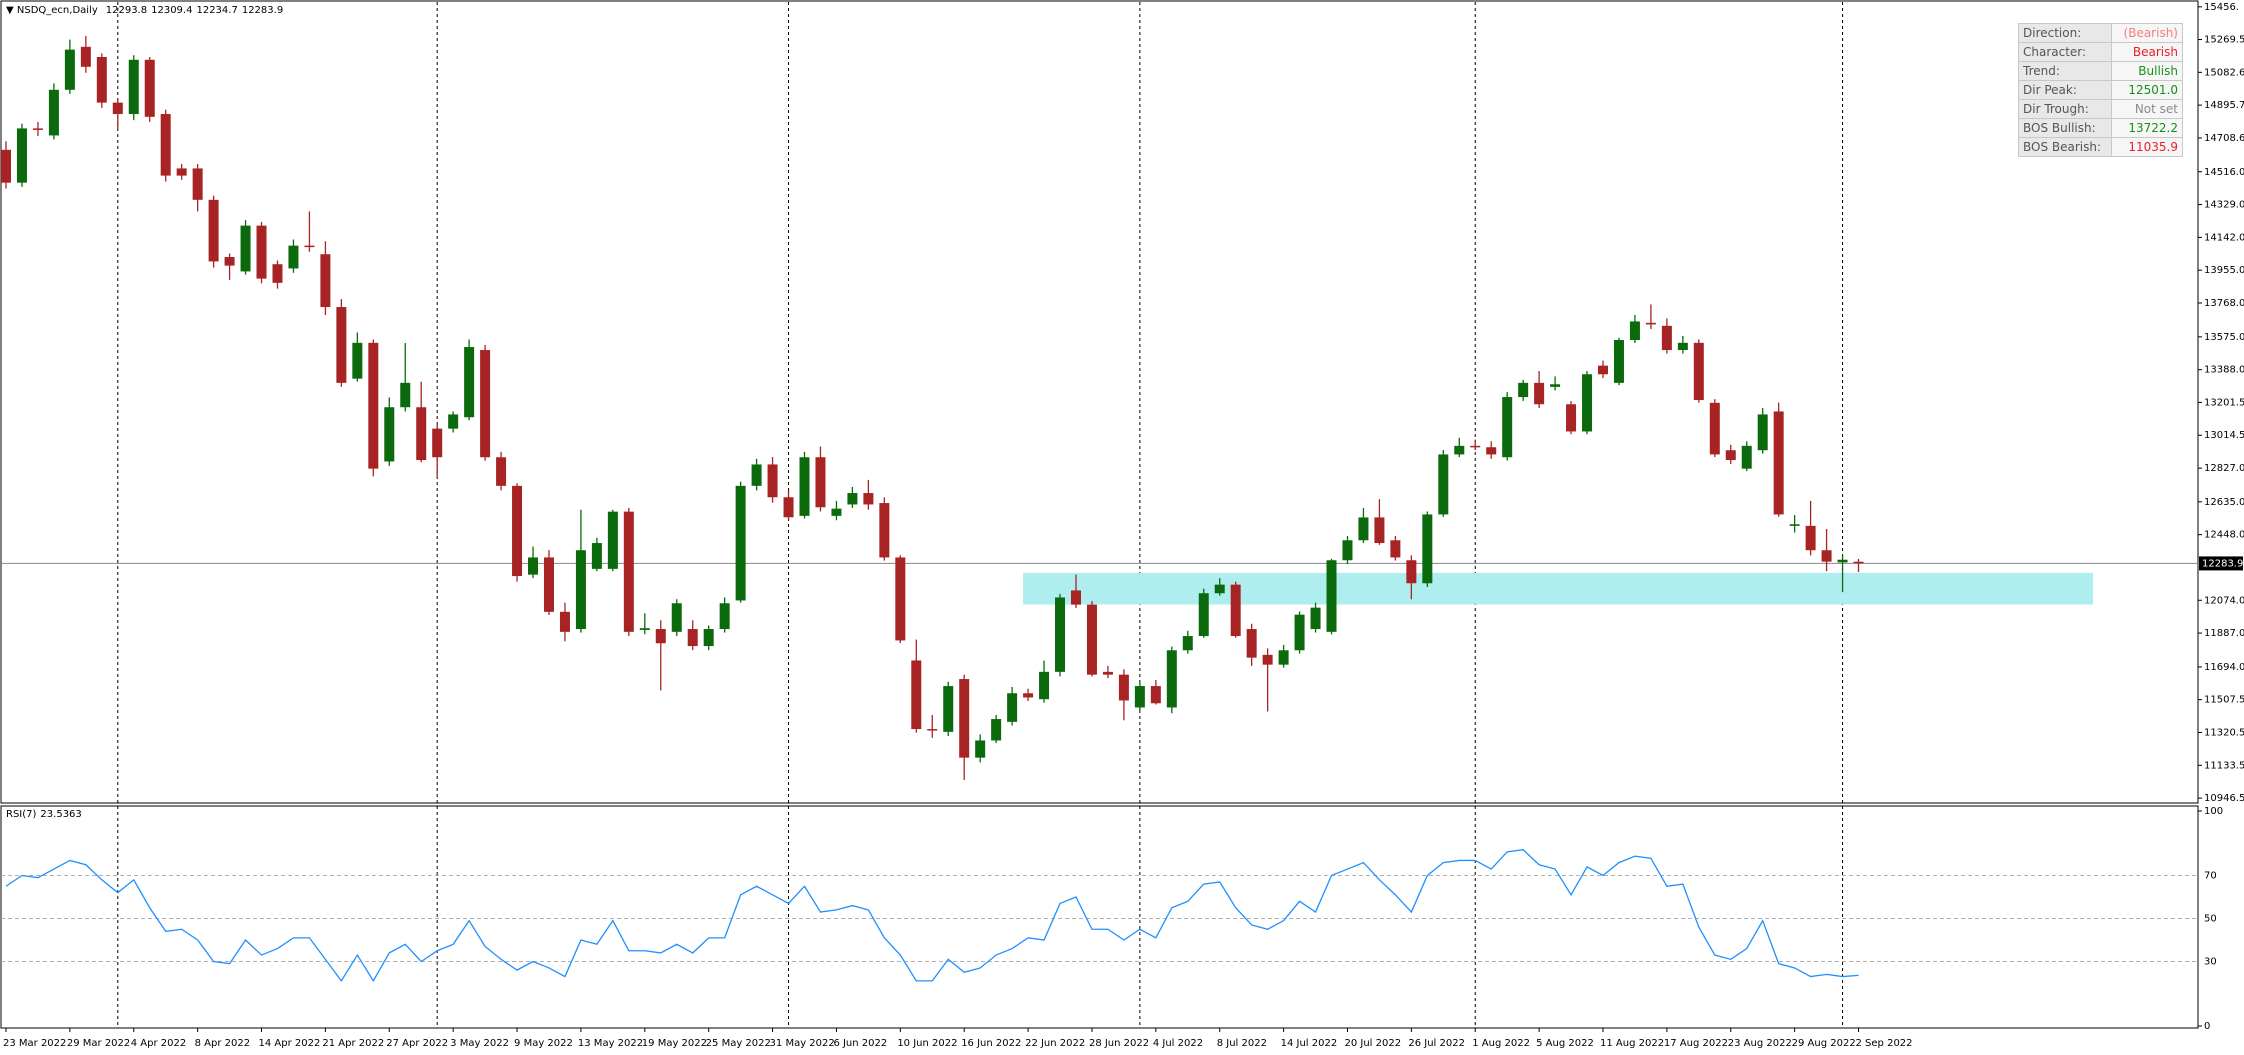 This screenshot has height=1055, width=2244. What do you see at coordinates (34, 1043) in the screenshot?
I see `x-tick-label: 23 Mar 2022` at bounding box center [34, 1043].